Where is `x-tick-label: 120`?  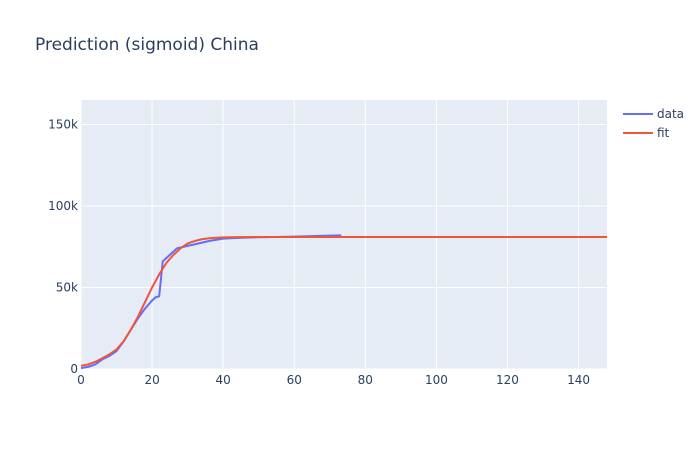
x-tick-label: 120 is located at coordinates (507, 380).